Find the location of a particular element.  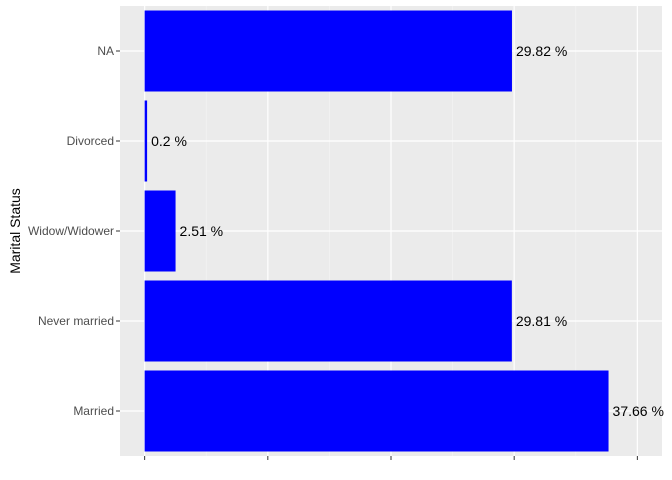

bar-value-label: 0.2 % is located at coordinates (169, 141).